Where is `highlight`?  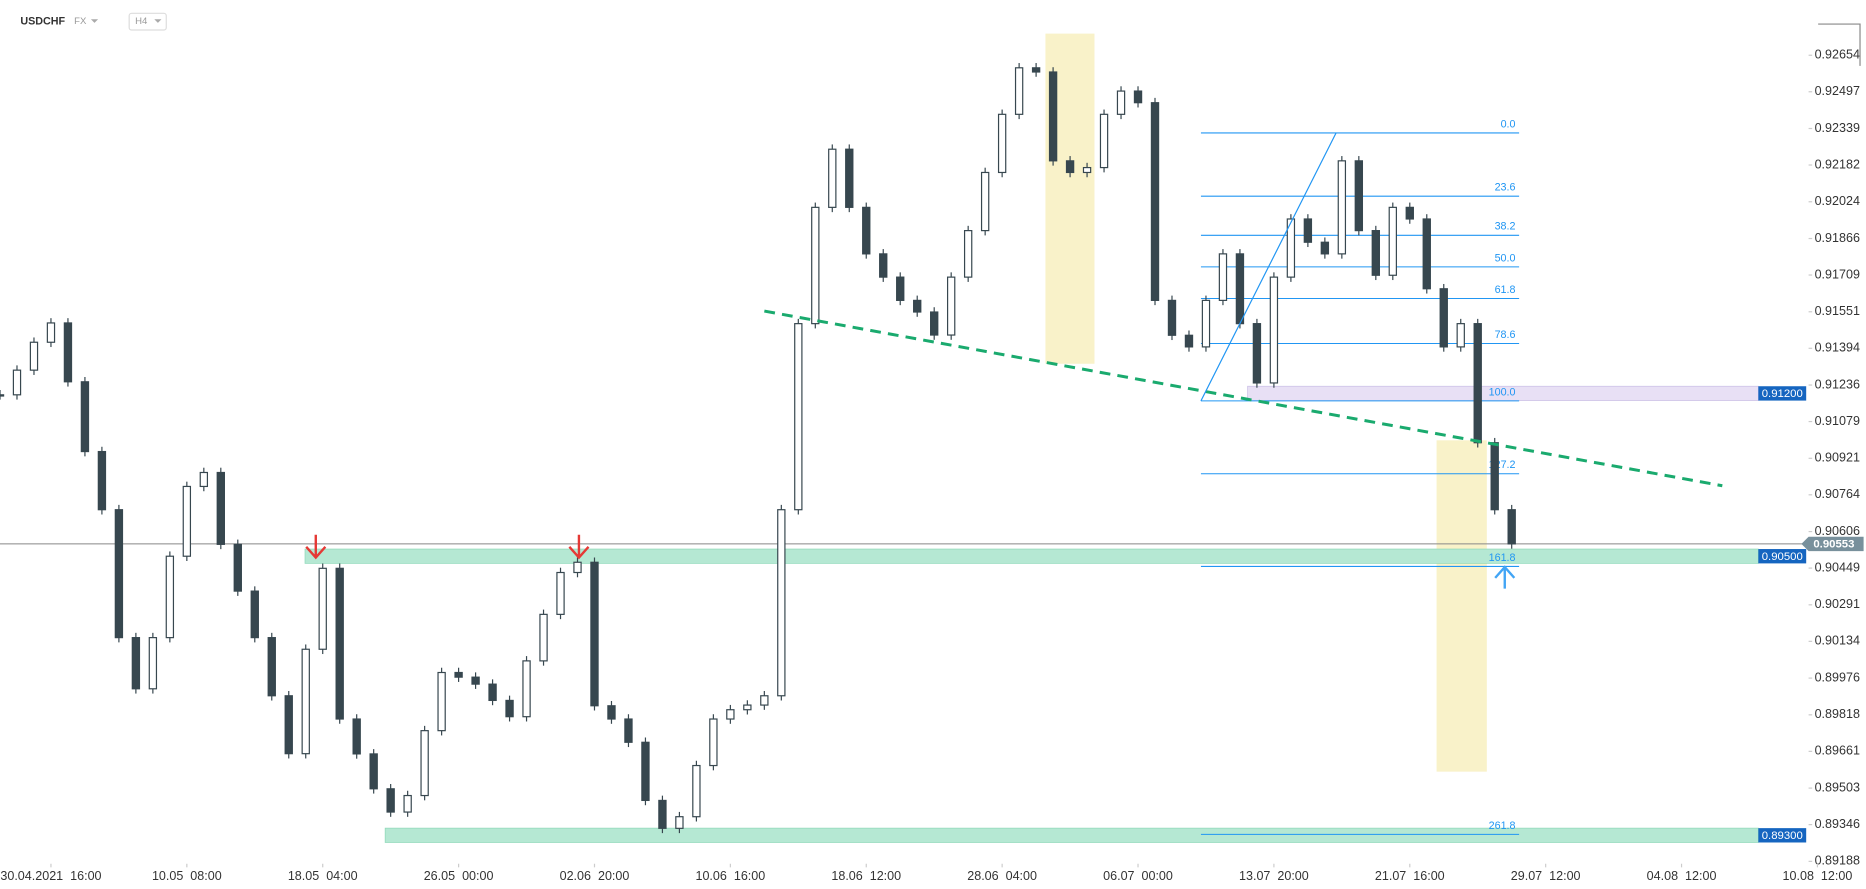 highlight is located at coordinates (1461, 606).